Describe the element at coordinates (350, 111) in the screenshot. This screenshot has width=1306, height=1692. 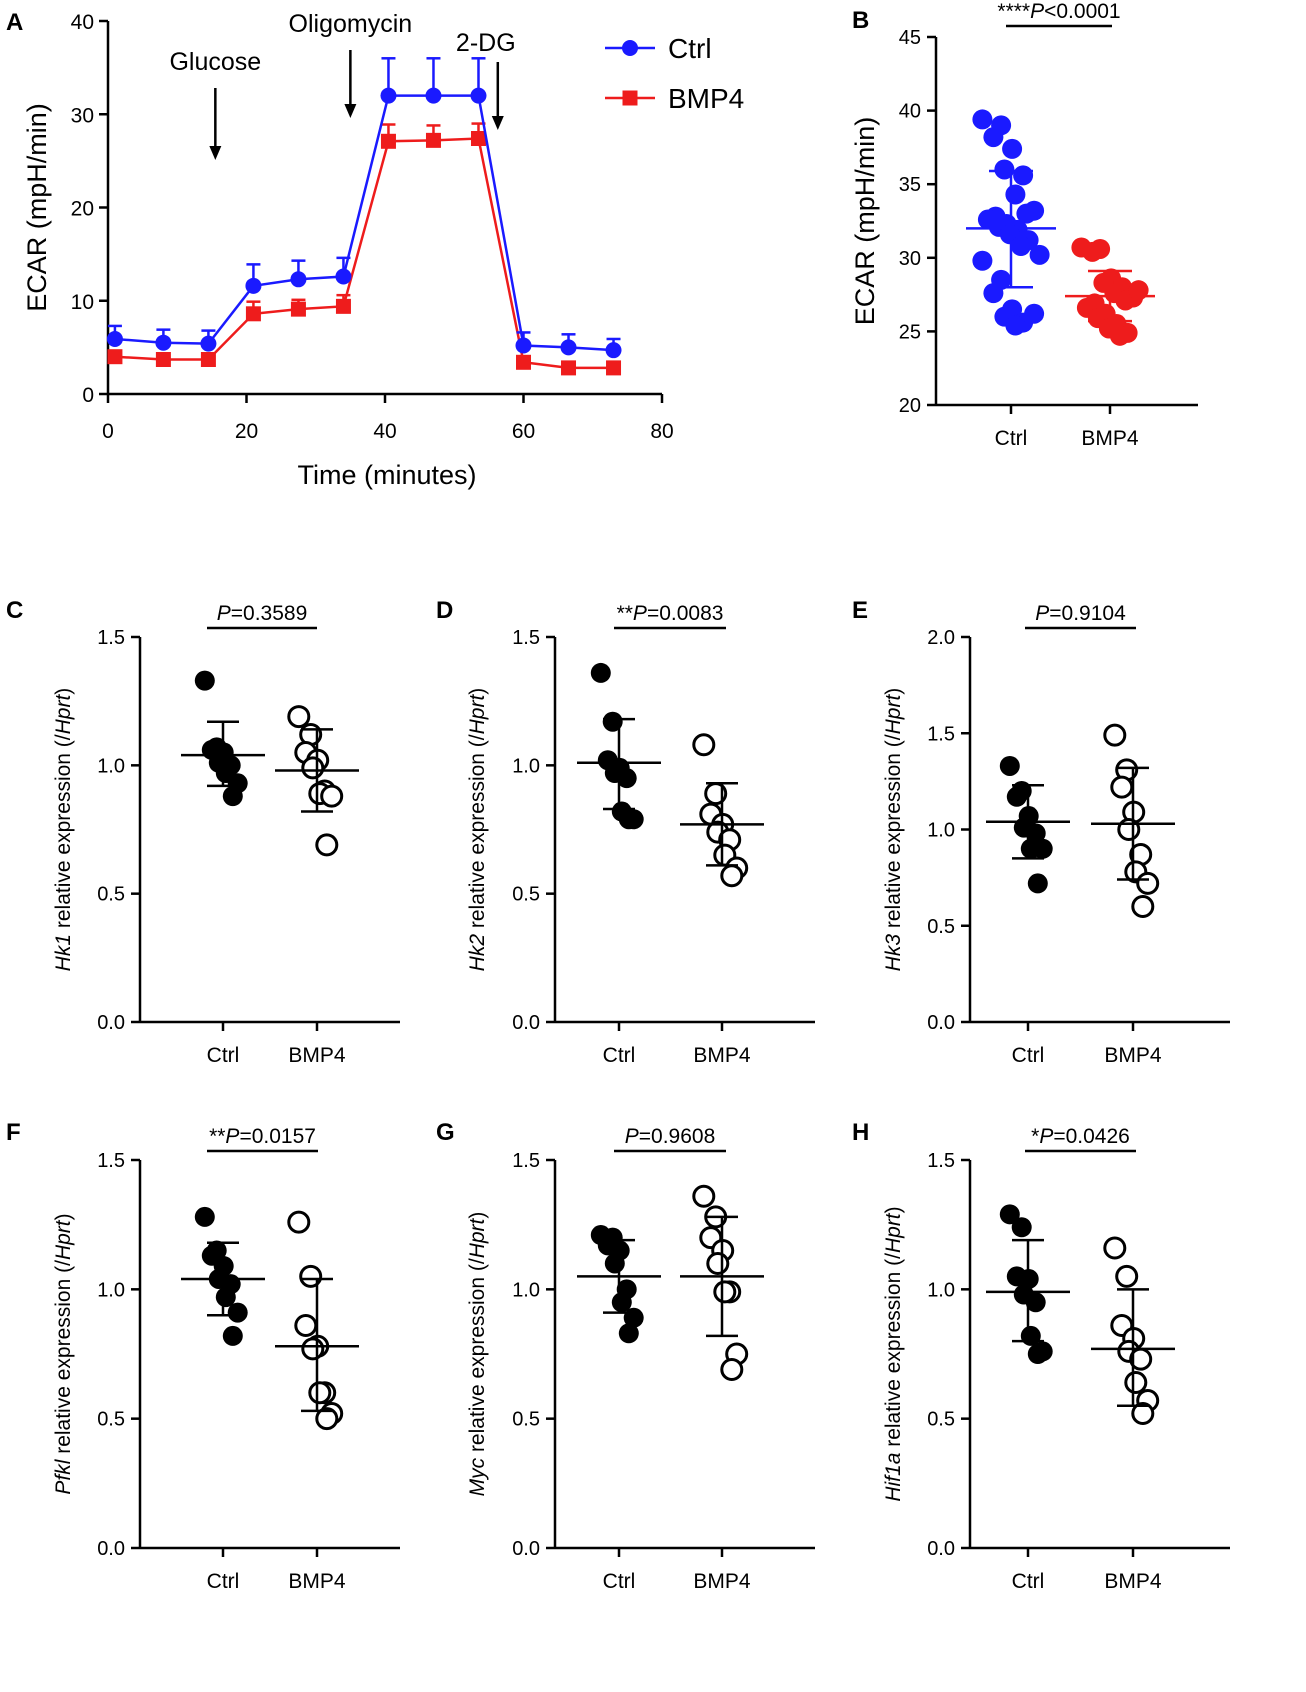
I see `annotation-arrow-head` at that location.